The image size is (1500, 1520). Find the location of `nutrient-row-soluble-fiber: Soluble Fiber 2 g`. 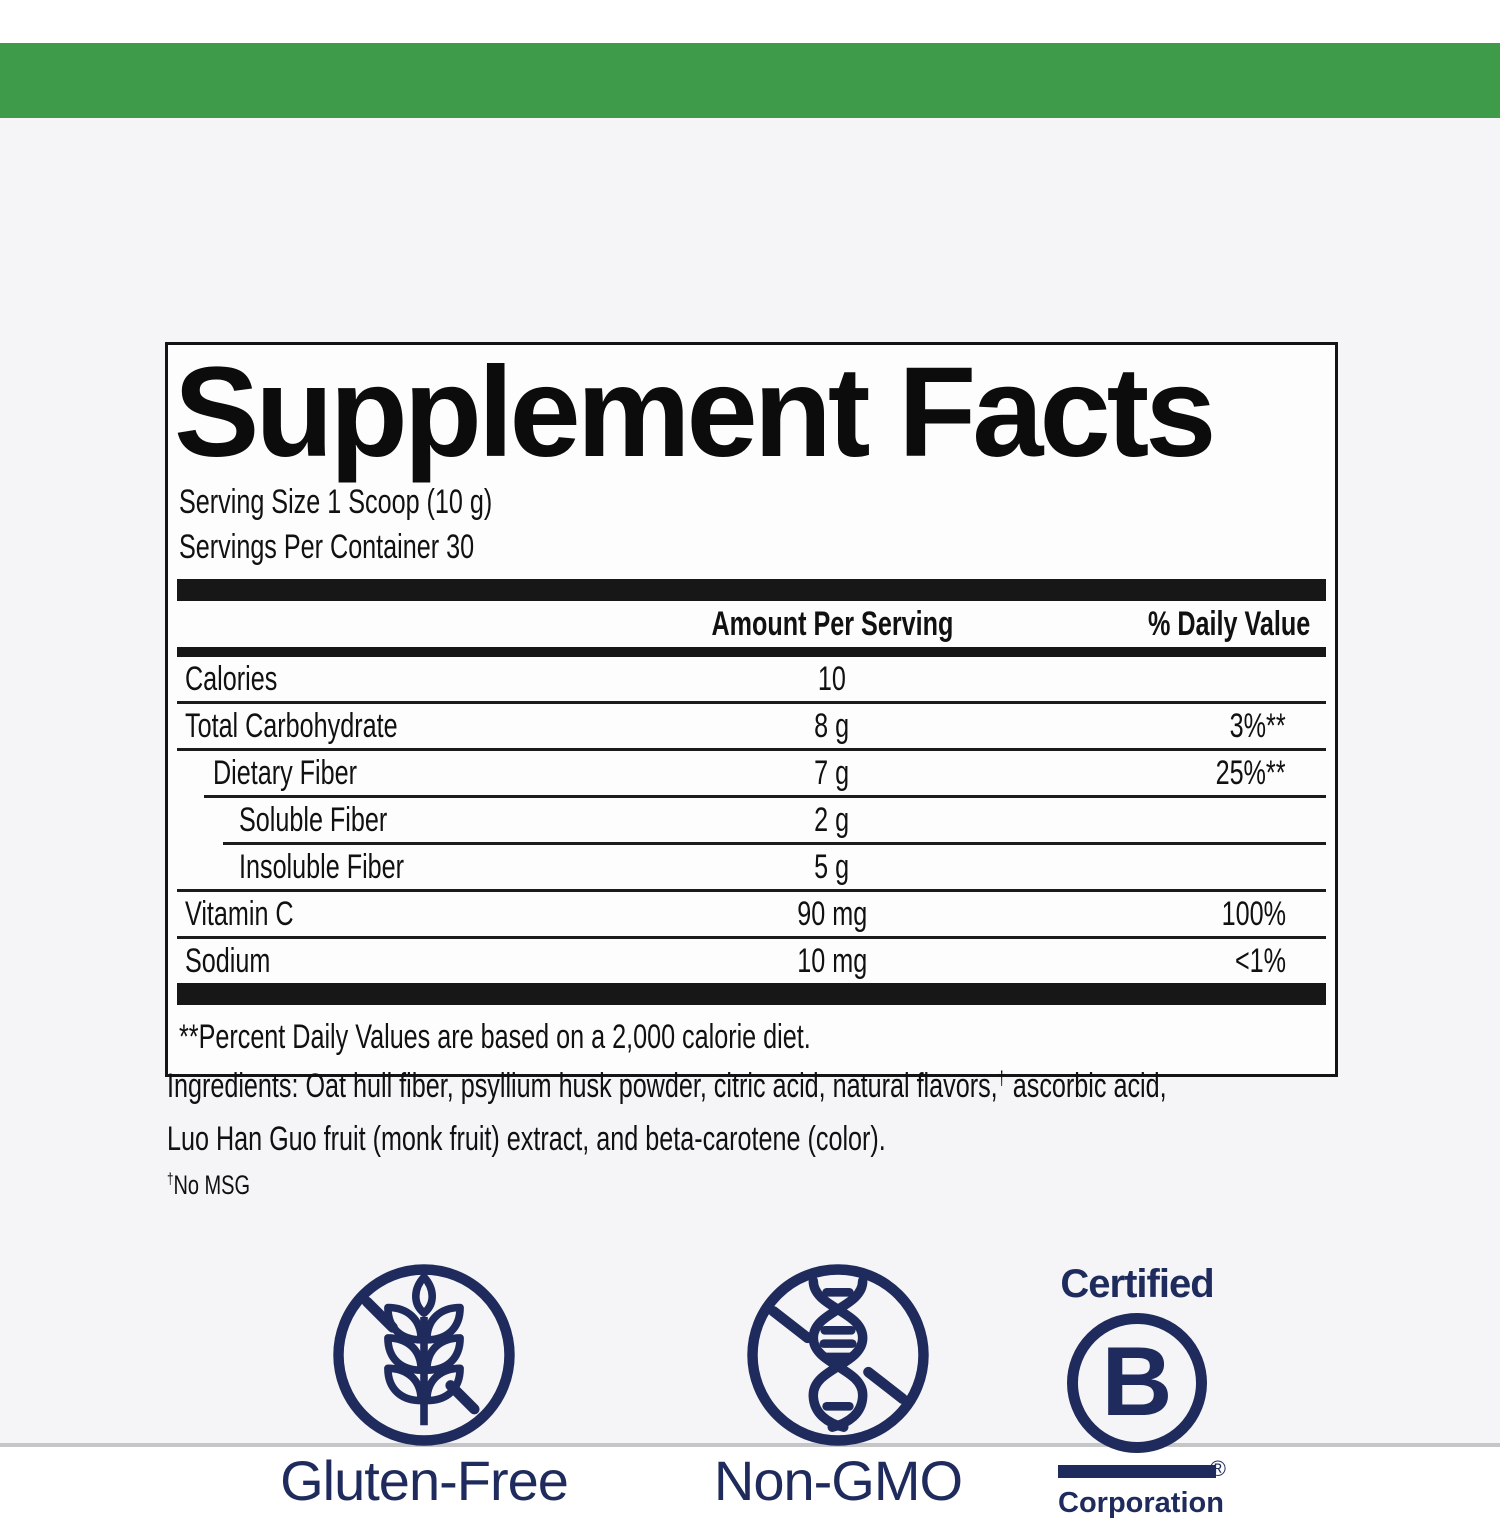

nutrient-row-soluble-fiber: Soluble Fiber 2 g is located at coordinates (544, 819).